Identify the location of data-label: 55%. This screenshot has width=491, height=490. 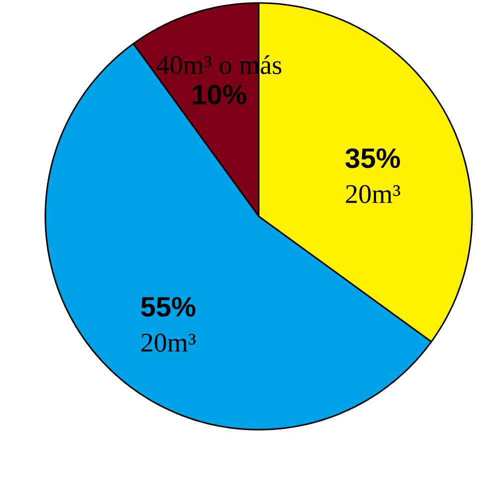
(168, 307).